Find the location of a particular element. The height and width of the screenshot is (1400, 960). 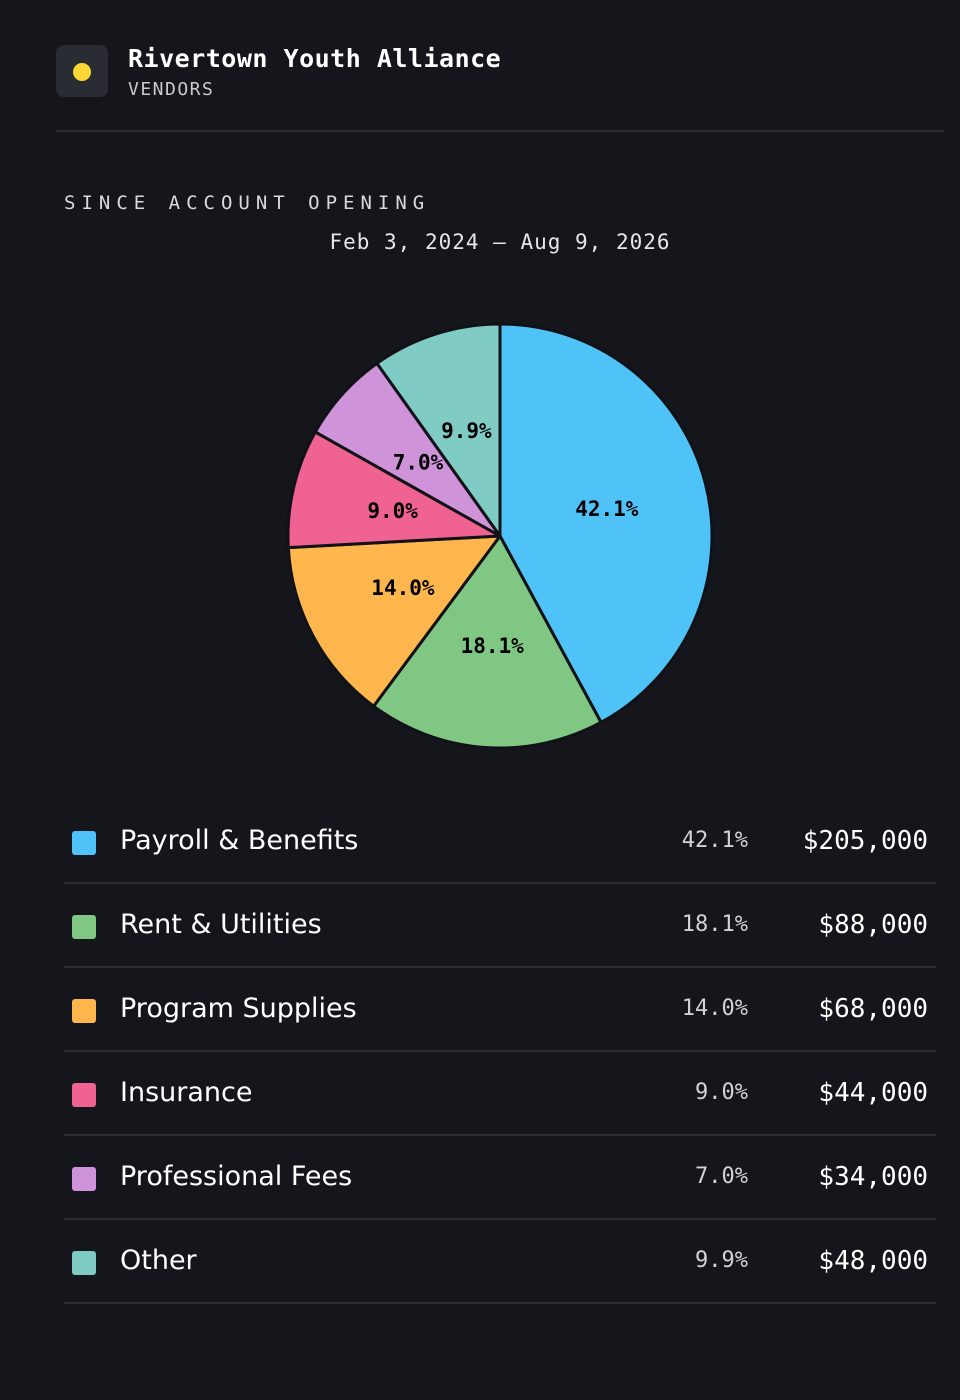

legend-amount: $68,000 is located at coordinates (873, 1009).